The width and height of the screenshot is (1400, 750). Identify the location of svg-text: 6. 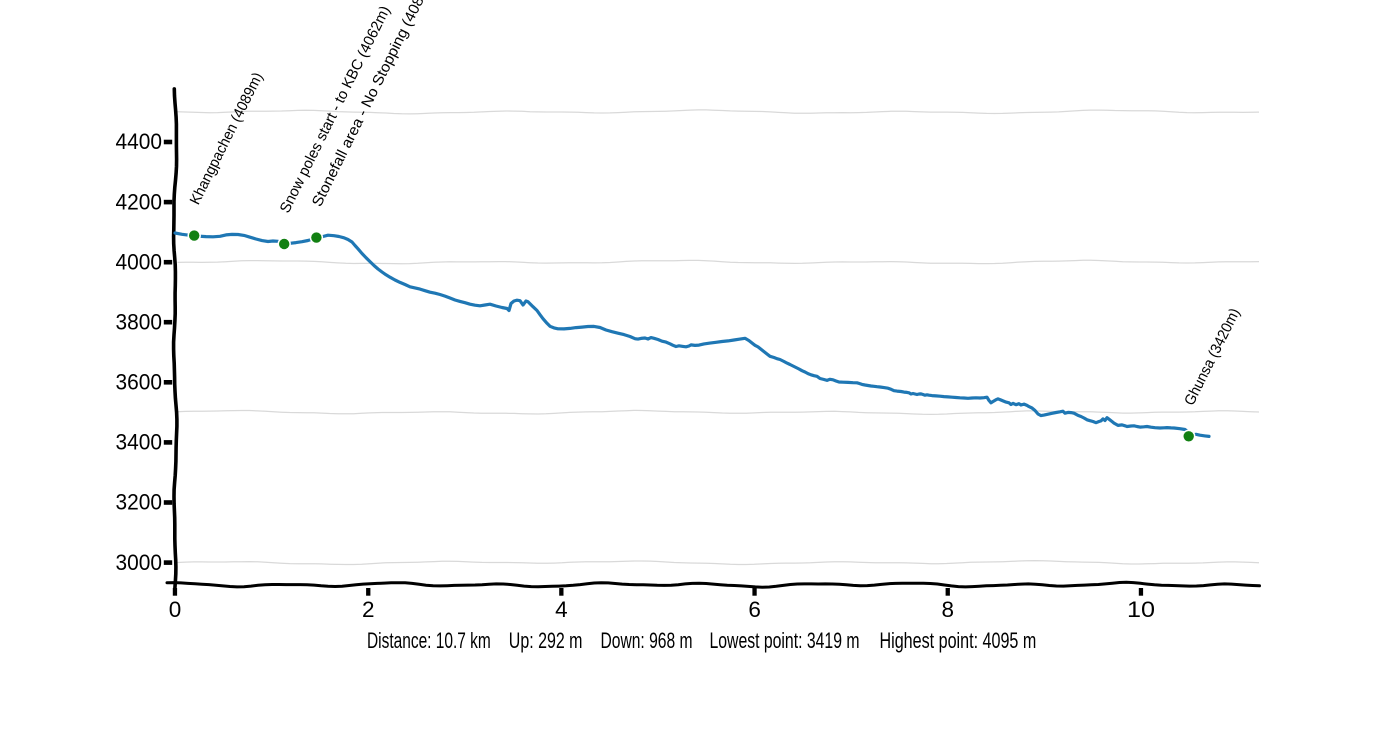
(754, 609).